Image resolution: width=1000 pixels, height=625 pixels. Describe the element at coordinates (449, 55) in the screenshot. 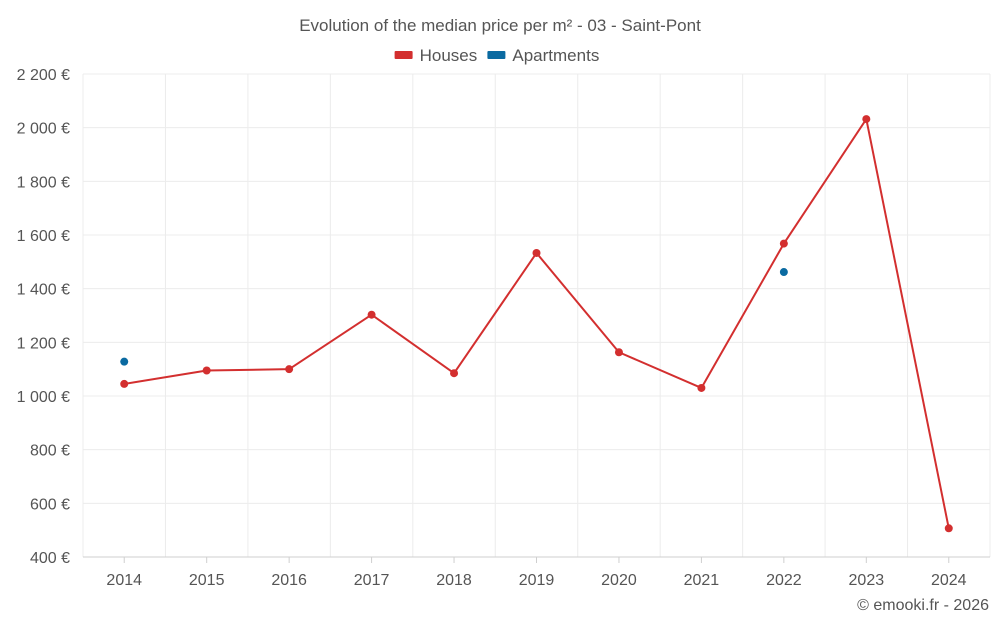

I see `houses-legend-label: Houses` at that location.